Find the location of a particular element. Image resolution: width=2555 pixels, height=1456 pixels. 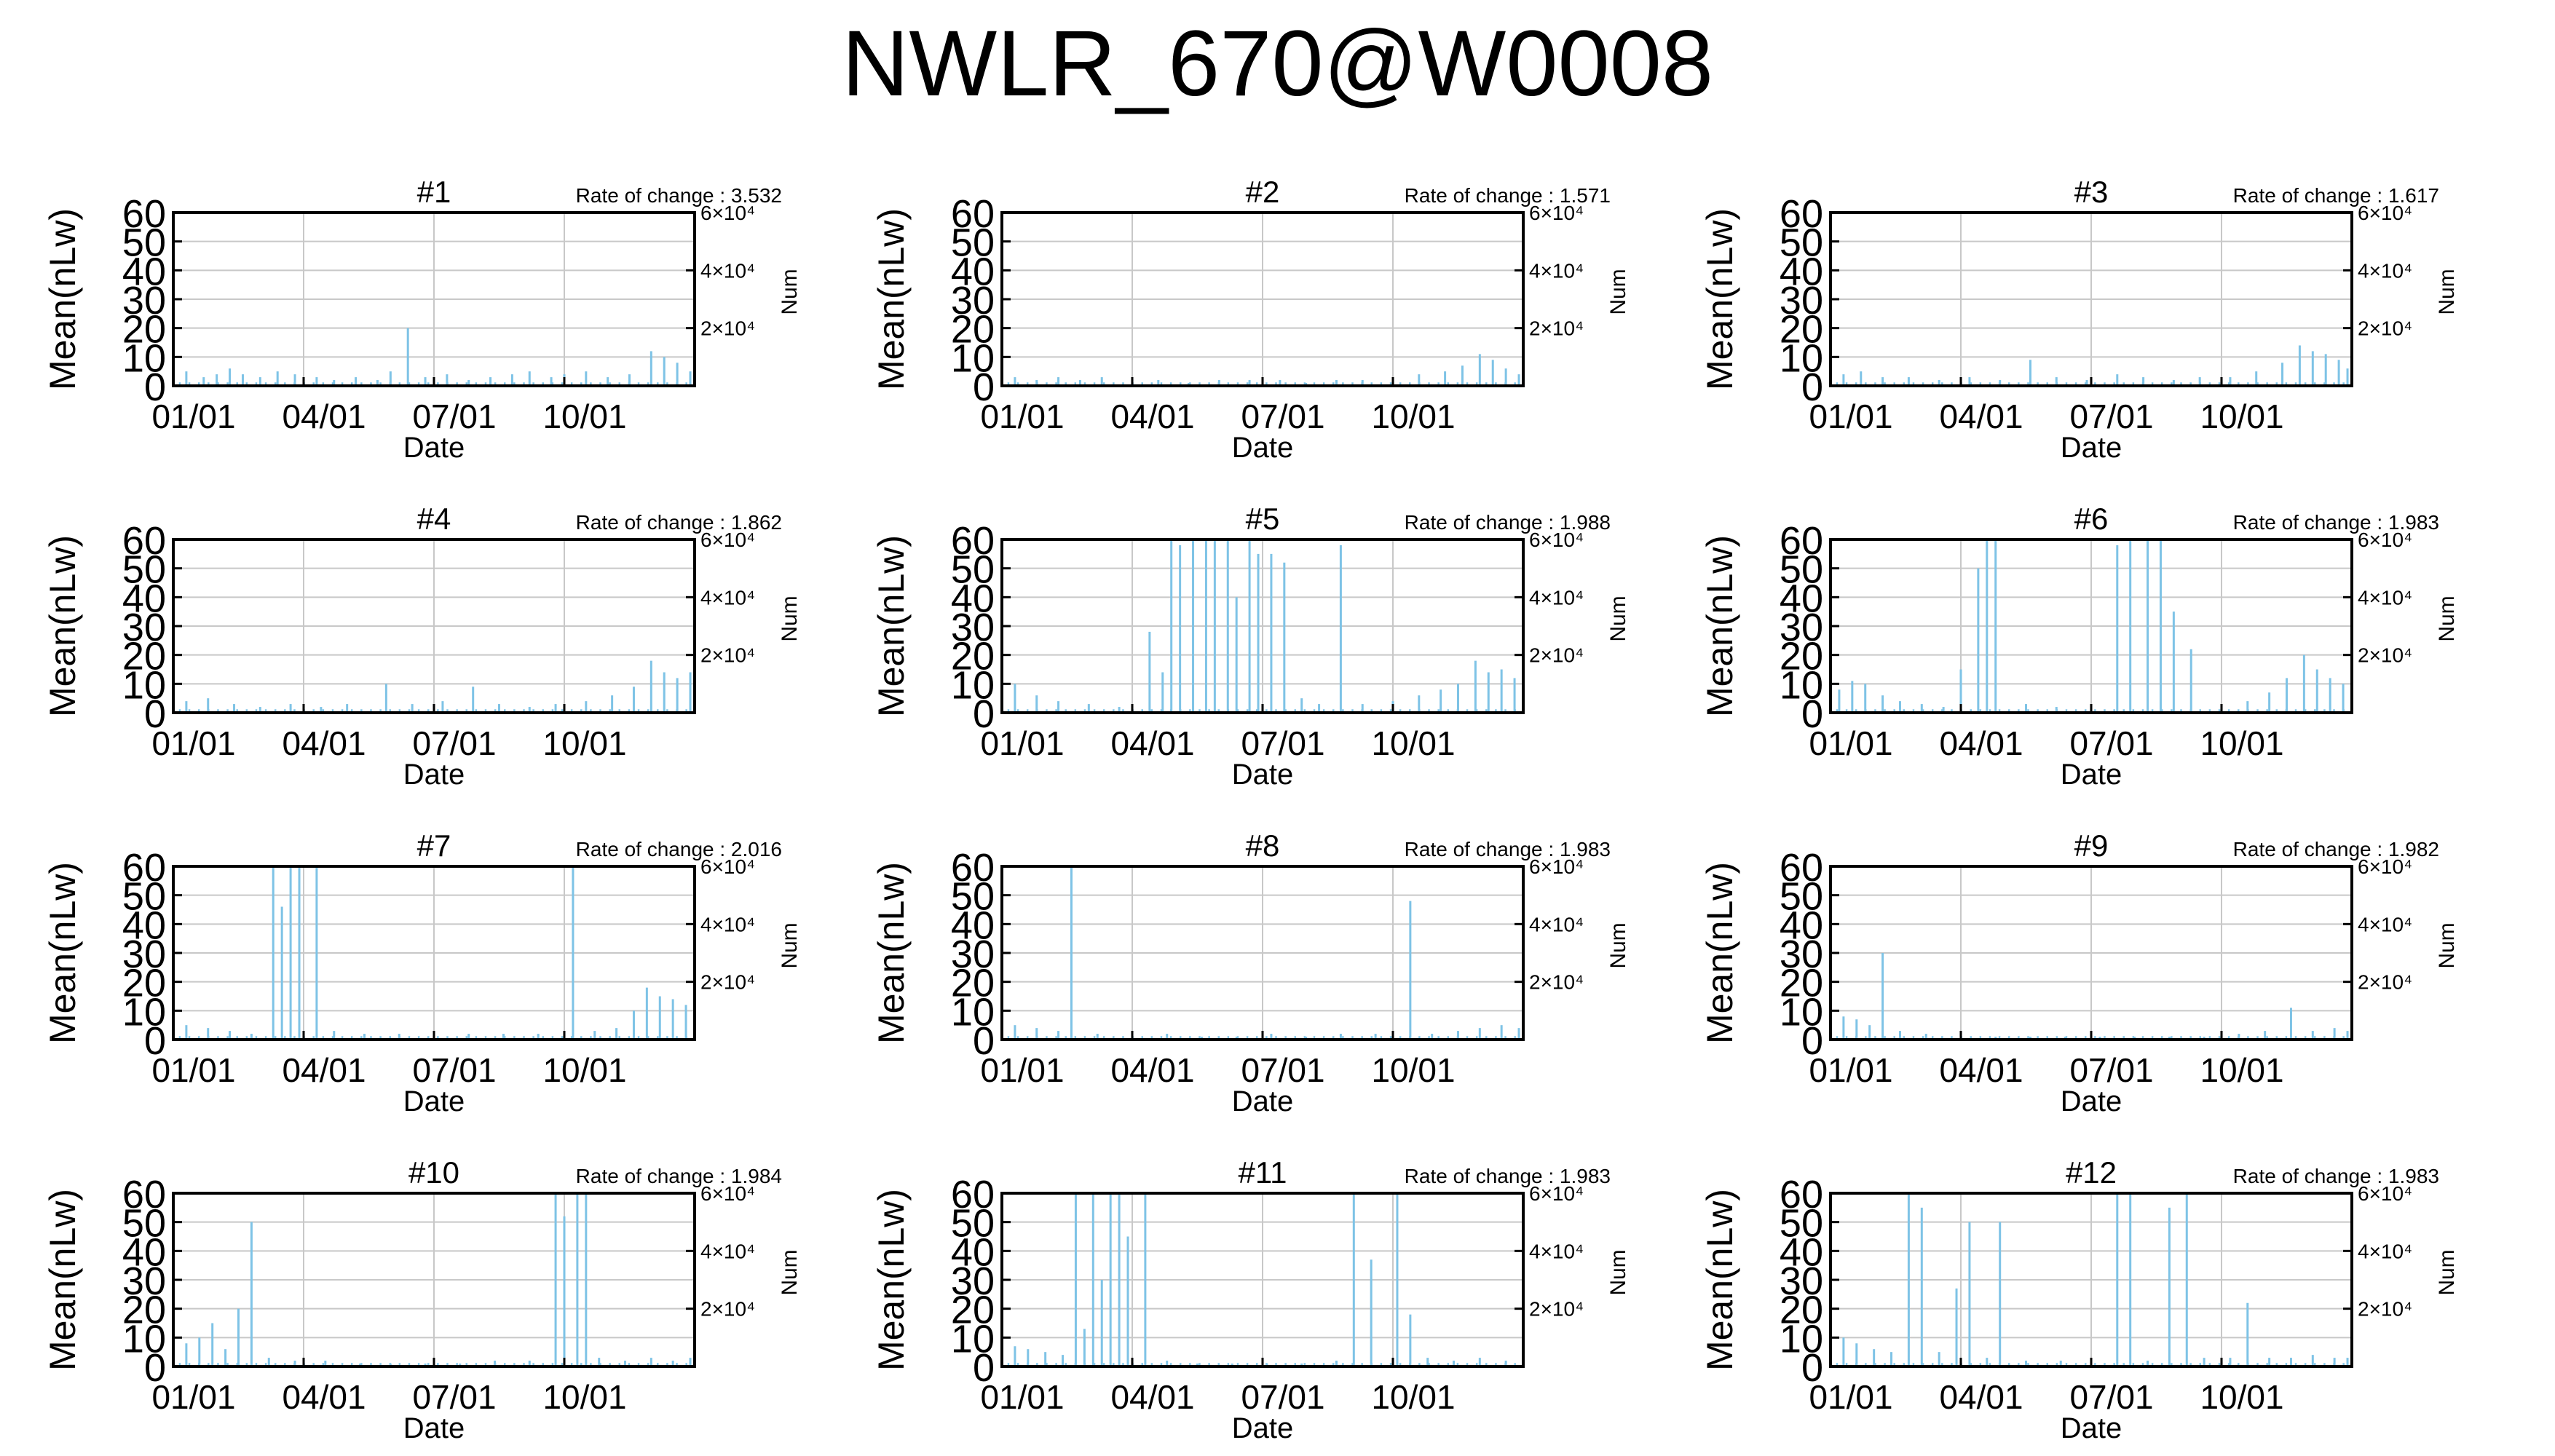

panel-title: #9 is located at coordinates (2091, 845).